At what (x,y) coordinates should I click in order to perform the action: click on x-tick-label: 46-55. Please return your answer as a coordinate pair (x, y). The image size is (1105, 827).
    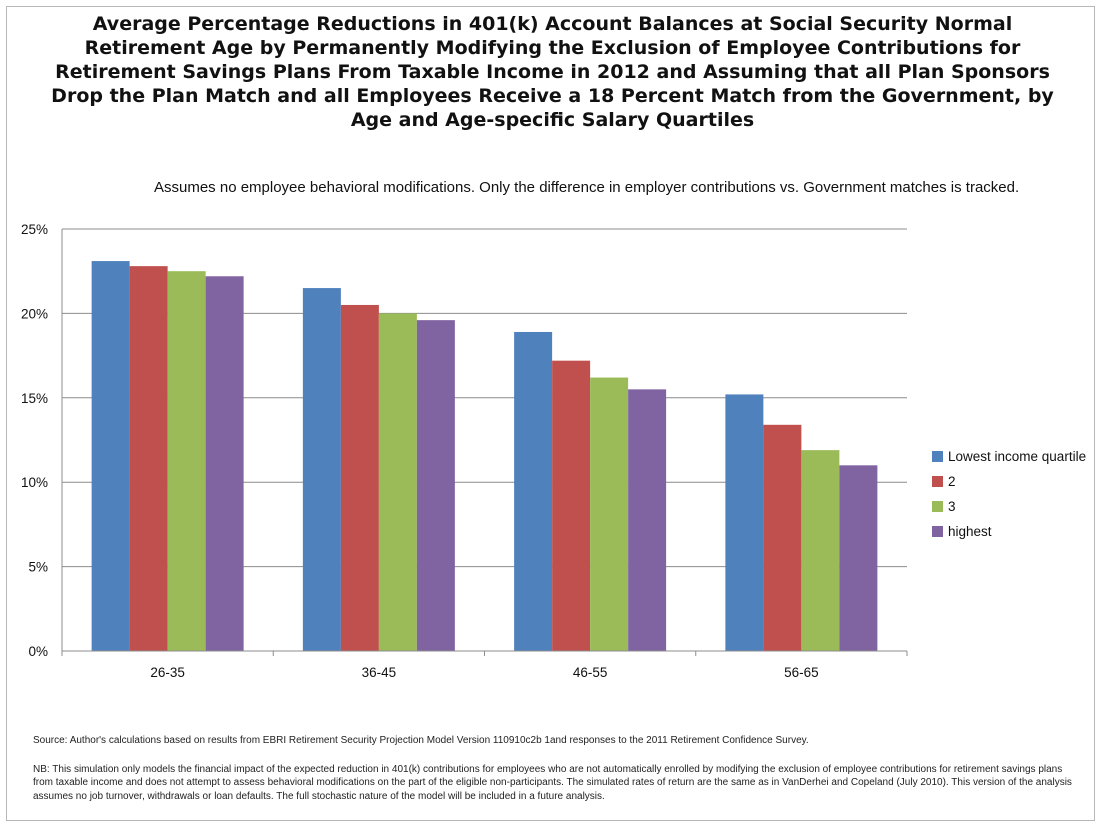
    Looking at the image, I should click on (590, 672).